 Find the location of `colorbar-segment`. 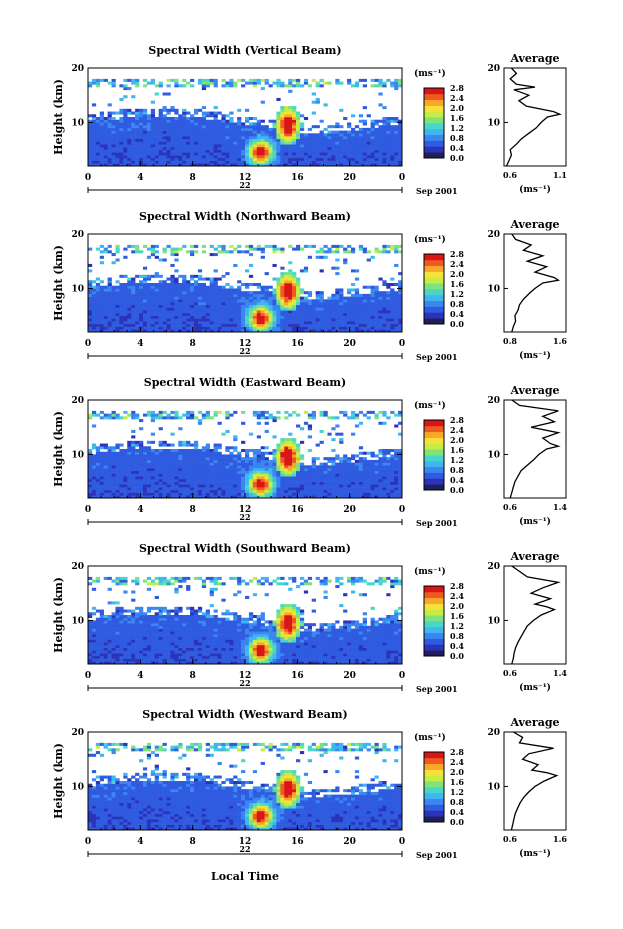

colorbar-segment is located at coordinates (434, 114).